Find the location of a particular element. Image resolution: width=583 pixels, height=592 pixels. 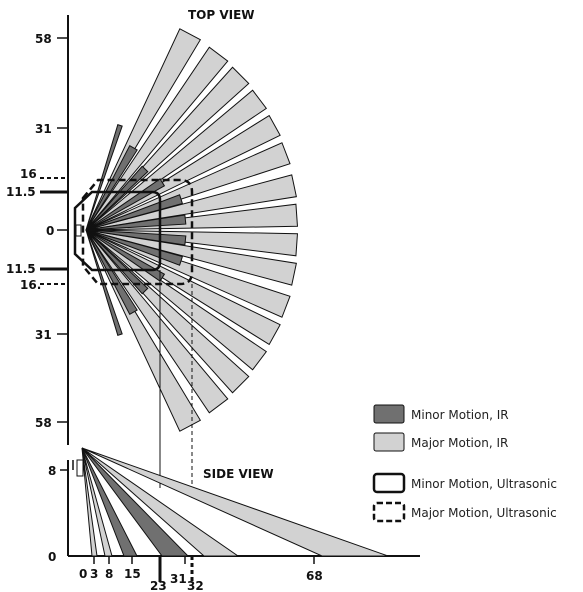

legend-swatch-minor-ir is located at coordinates (389, 414).